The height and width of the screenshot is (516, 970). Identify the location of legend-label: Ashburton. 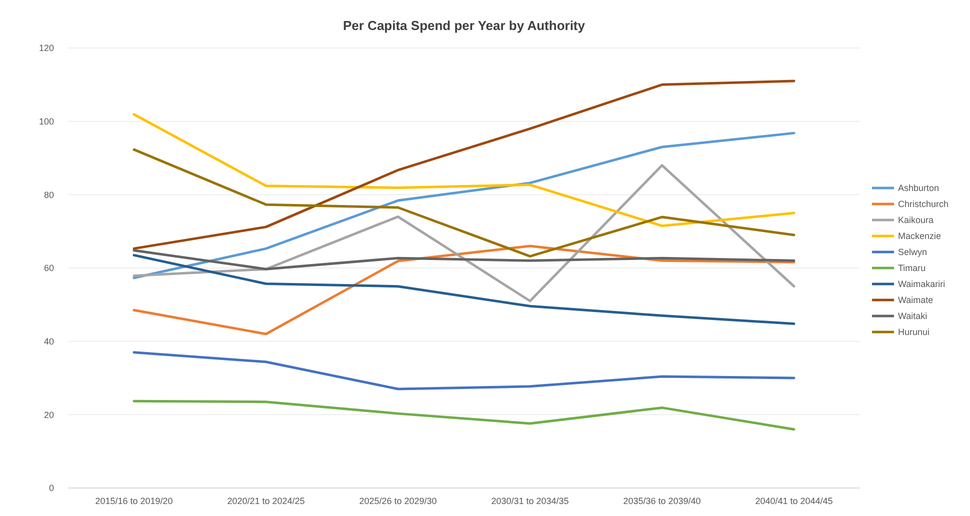
(919, 188).